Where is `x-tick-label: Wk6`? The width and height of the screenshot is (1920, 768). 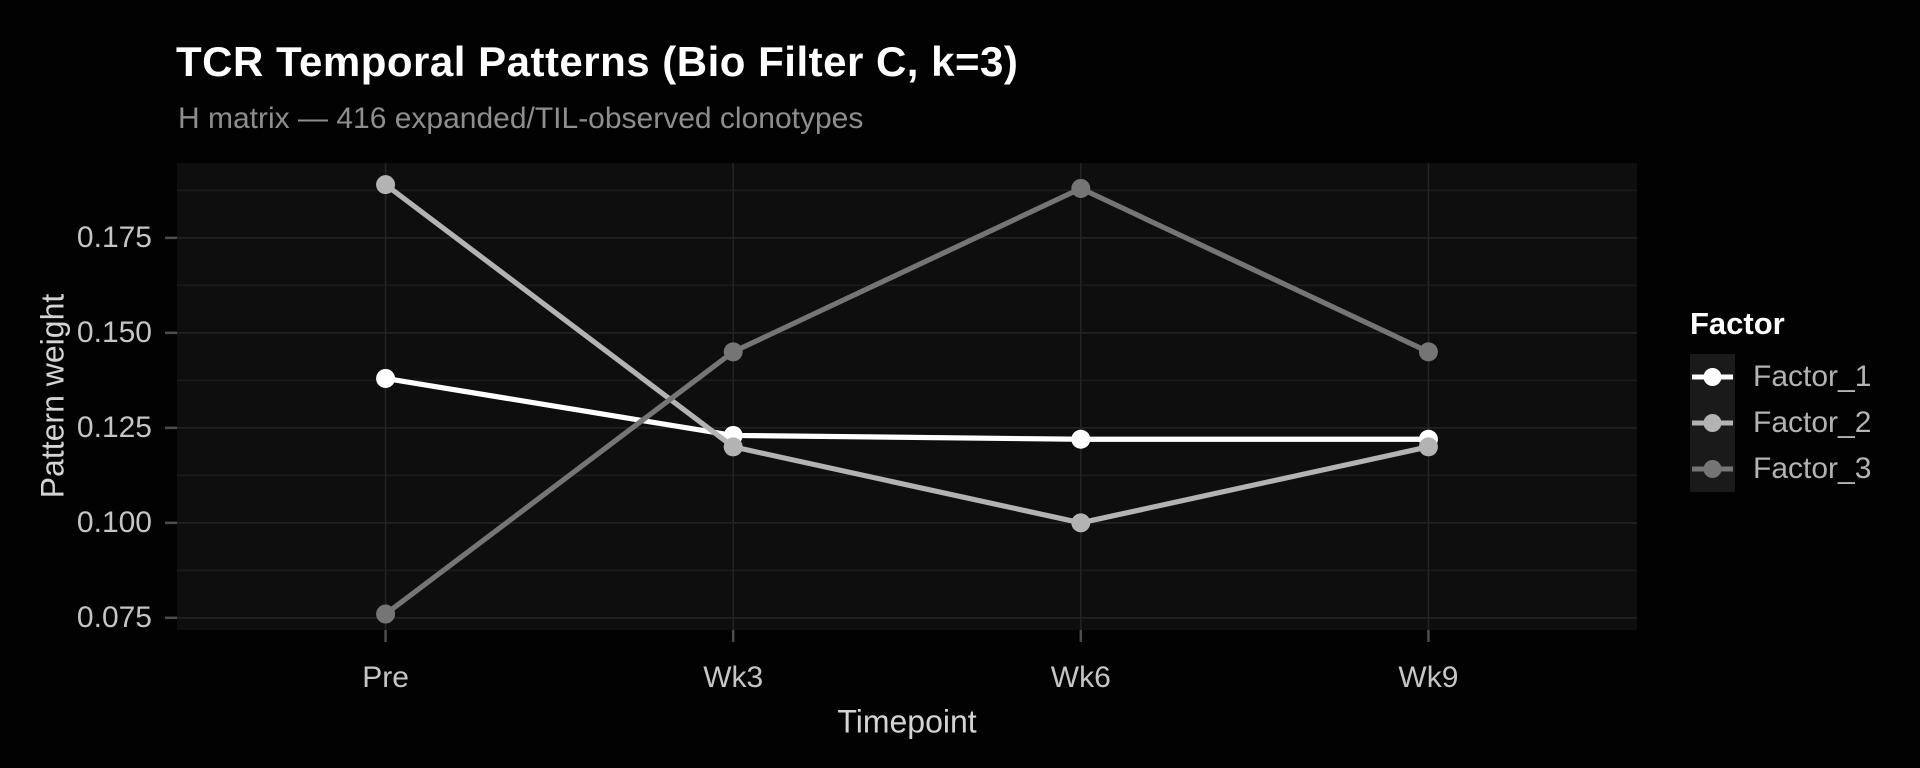
x-tick-label: Wk6 is located at coordinates (1080, 677).